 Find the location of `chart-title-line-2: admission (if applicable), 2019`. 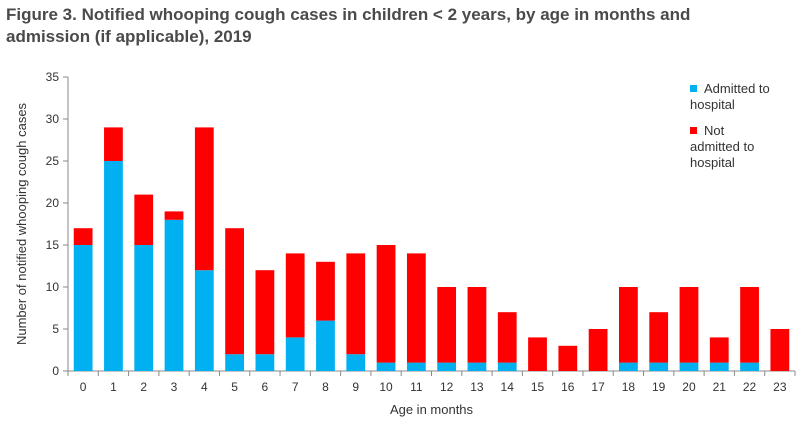

chart-title-line-2: admission (if applicable), 2019 is located at coordinates (129, 36).